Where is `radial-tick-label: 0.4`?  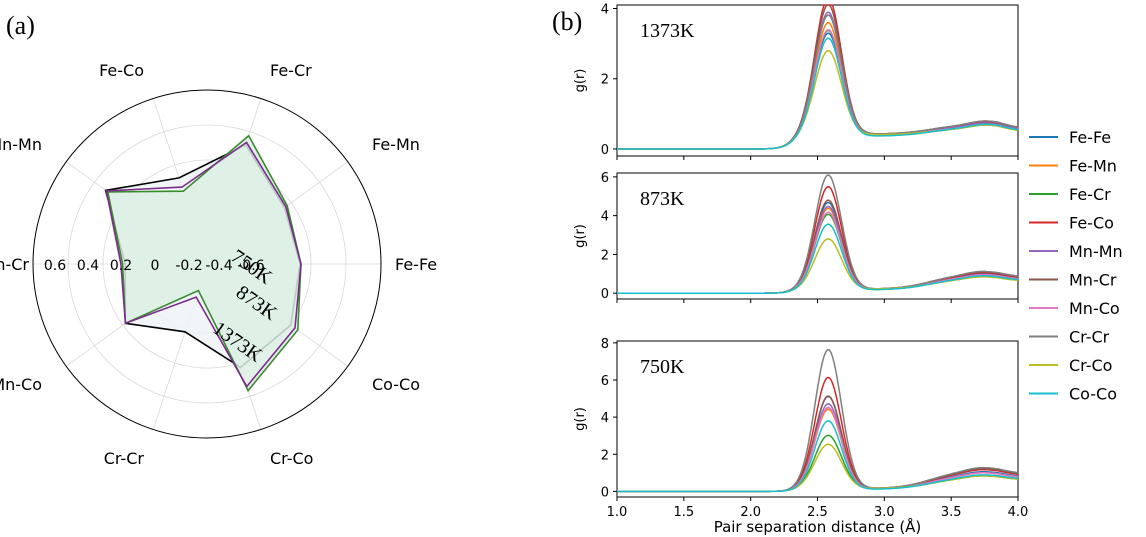
radial-tick-label: 0.4 is located at coordinates (88, 266).